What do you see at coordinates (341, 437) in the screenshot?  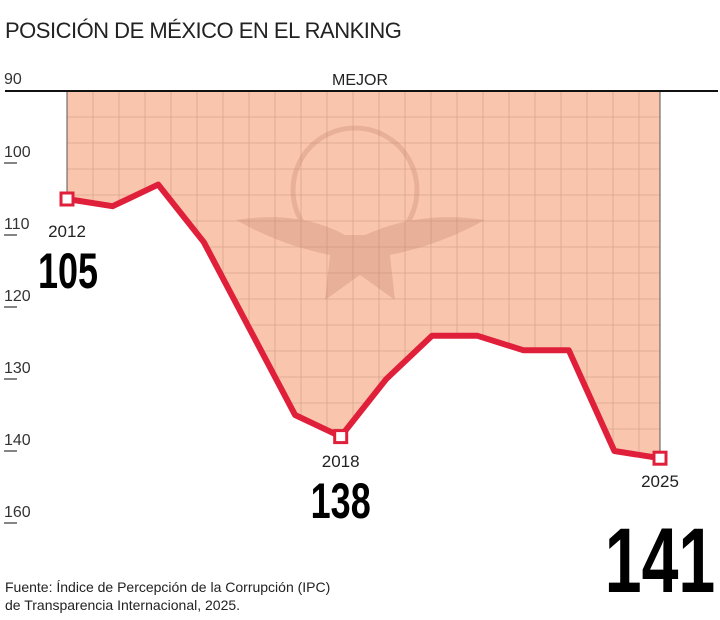 I see `highlight-marker-2018` at bounding box center [341, 437].